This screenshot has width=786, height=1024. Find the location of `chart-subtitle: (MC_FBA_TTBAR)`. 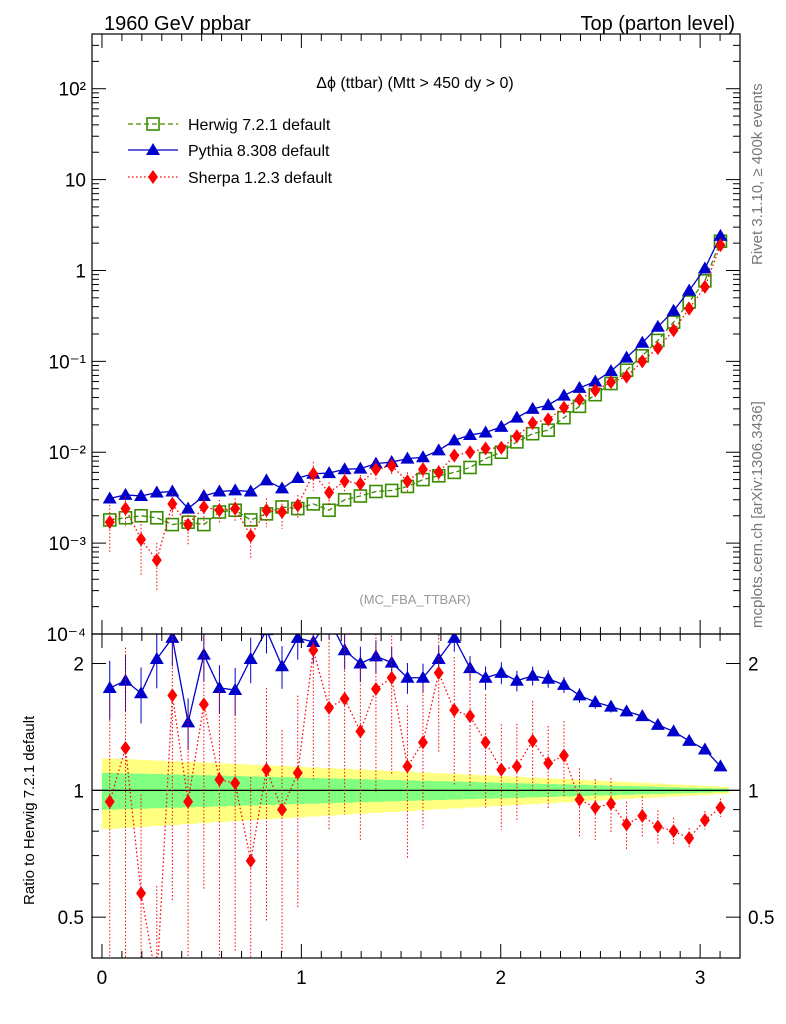

chart-subtitle: (MC_FBA_TTBAR) is located at coordinates (414, 599).